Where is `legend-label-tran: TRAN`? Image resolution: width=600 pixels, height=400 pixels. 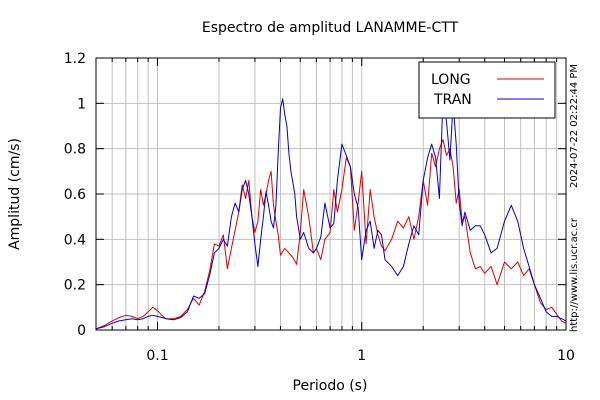
legend-label-tran: TRAN is located at coordinates (452, 100).